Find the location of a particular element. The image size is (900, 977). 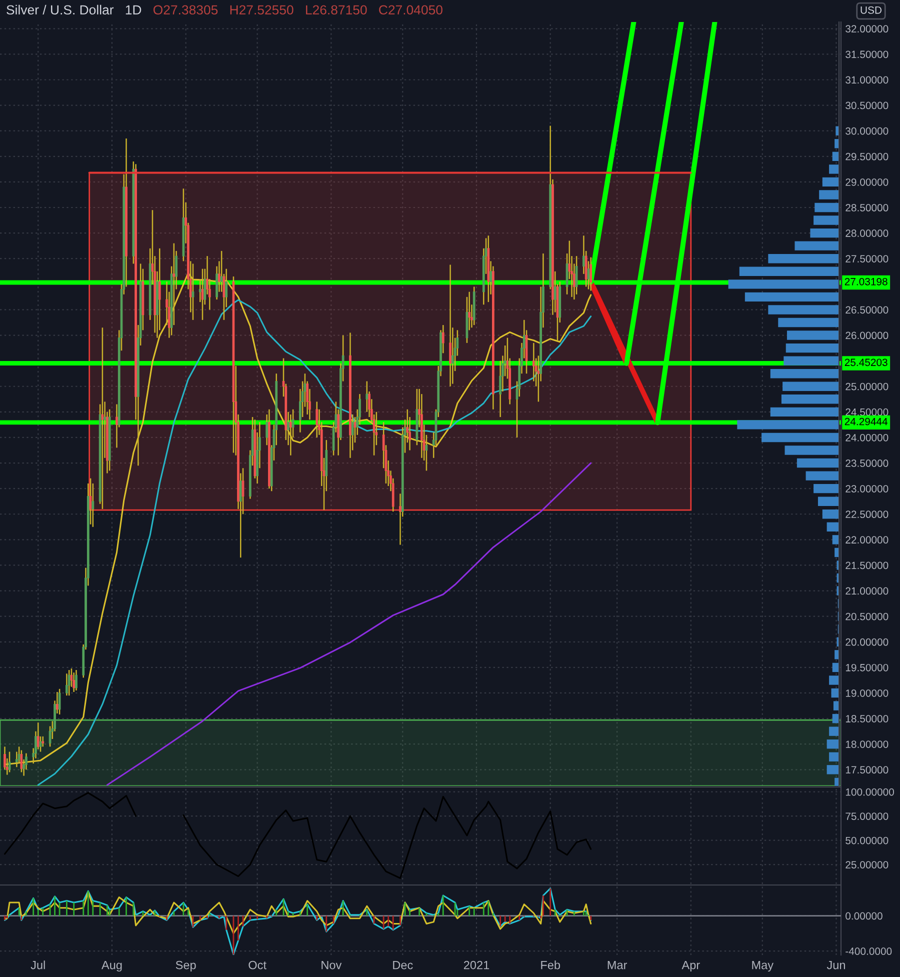

x-tick-label: 2021 is located at coordinates (477, 965).